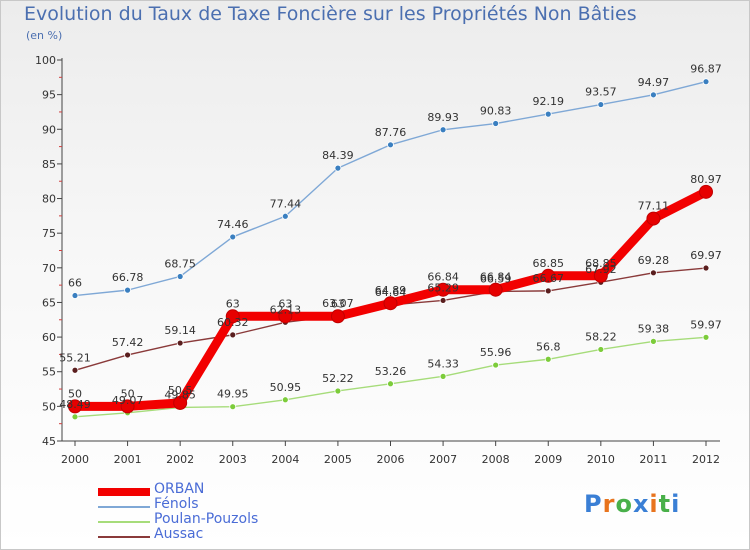 The image size is (750, 550). What do you see at coordinates (601, 336) in the screenshot?
I see `data-label: 58.22` at bounding box center [601, 336].